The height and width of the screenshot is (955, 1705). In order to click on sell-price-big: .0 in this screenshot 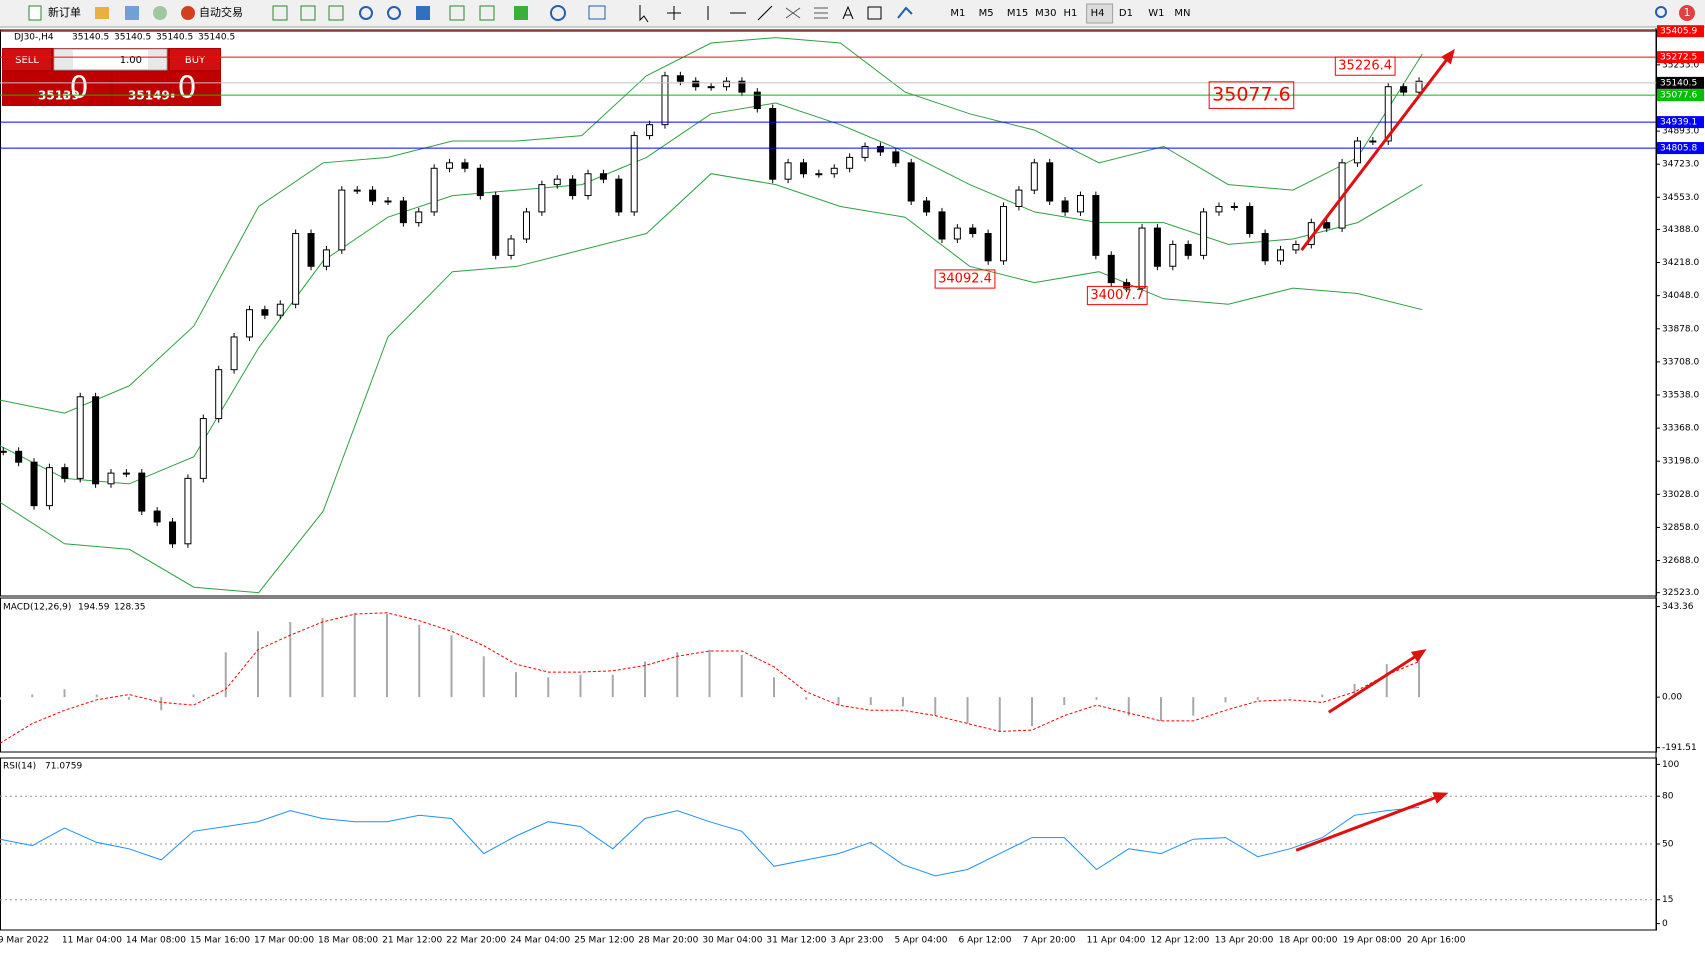, I will do `click(74, 88)`.